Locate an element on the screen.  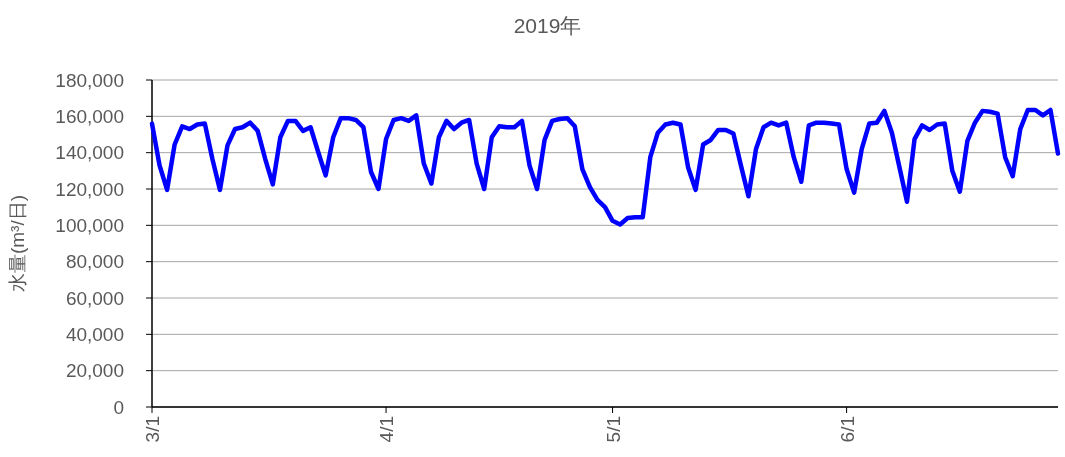
chart-title: 2019年 is located at coordinates (547, 25).